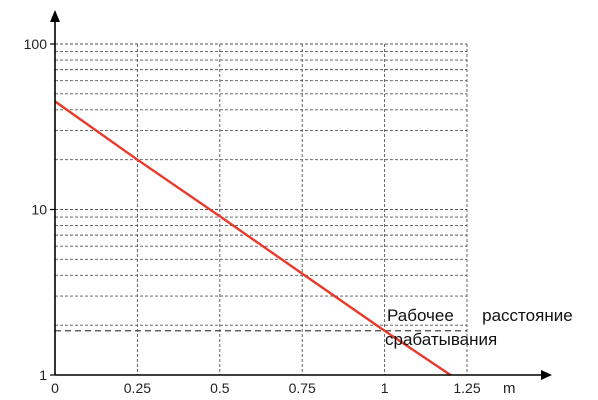 This screenshot has height=400, width=598. I want to click on y-tick-label: 10, so click(39, 210).